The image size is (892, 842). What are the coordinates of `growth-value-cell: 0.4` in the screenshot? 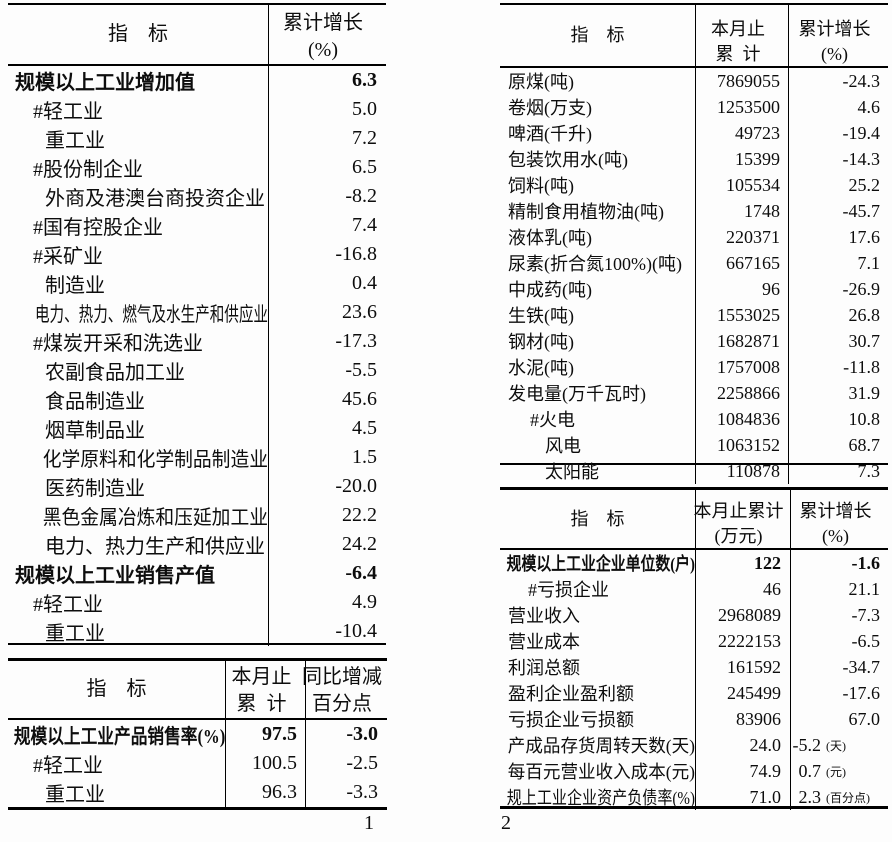 It's located at (326, 283).